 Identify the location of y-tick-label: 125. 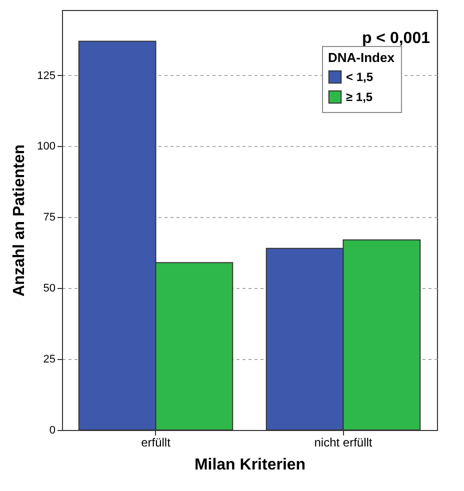
(46, 76).